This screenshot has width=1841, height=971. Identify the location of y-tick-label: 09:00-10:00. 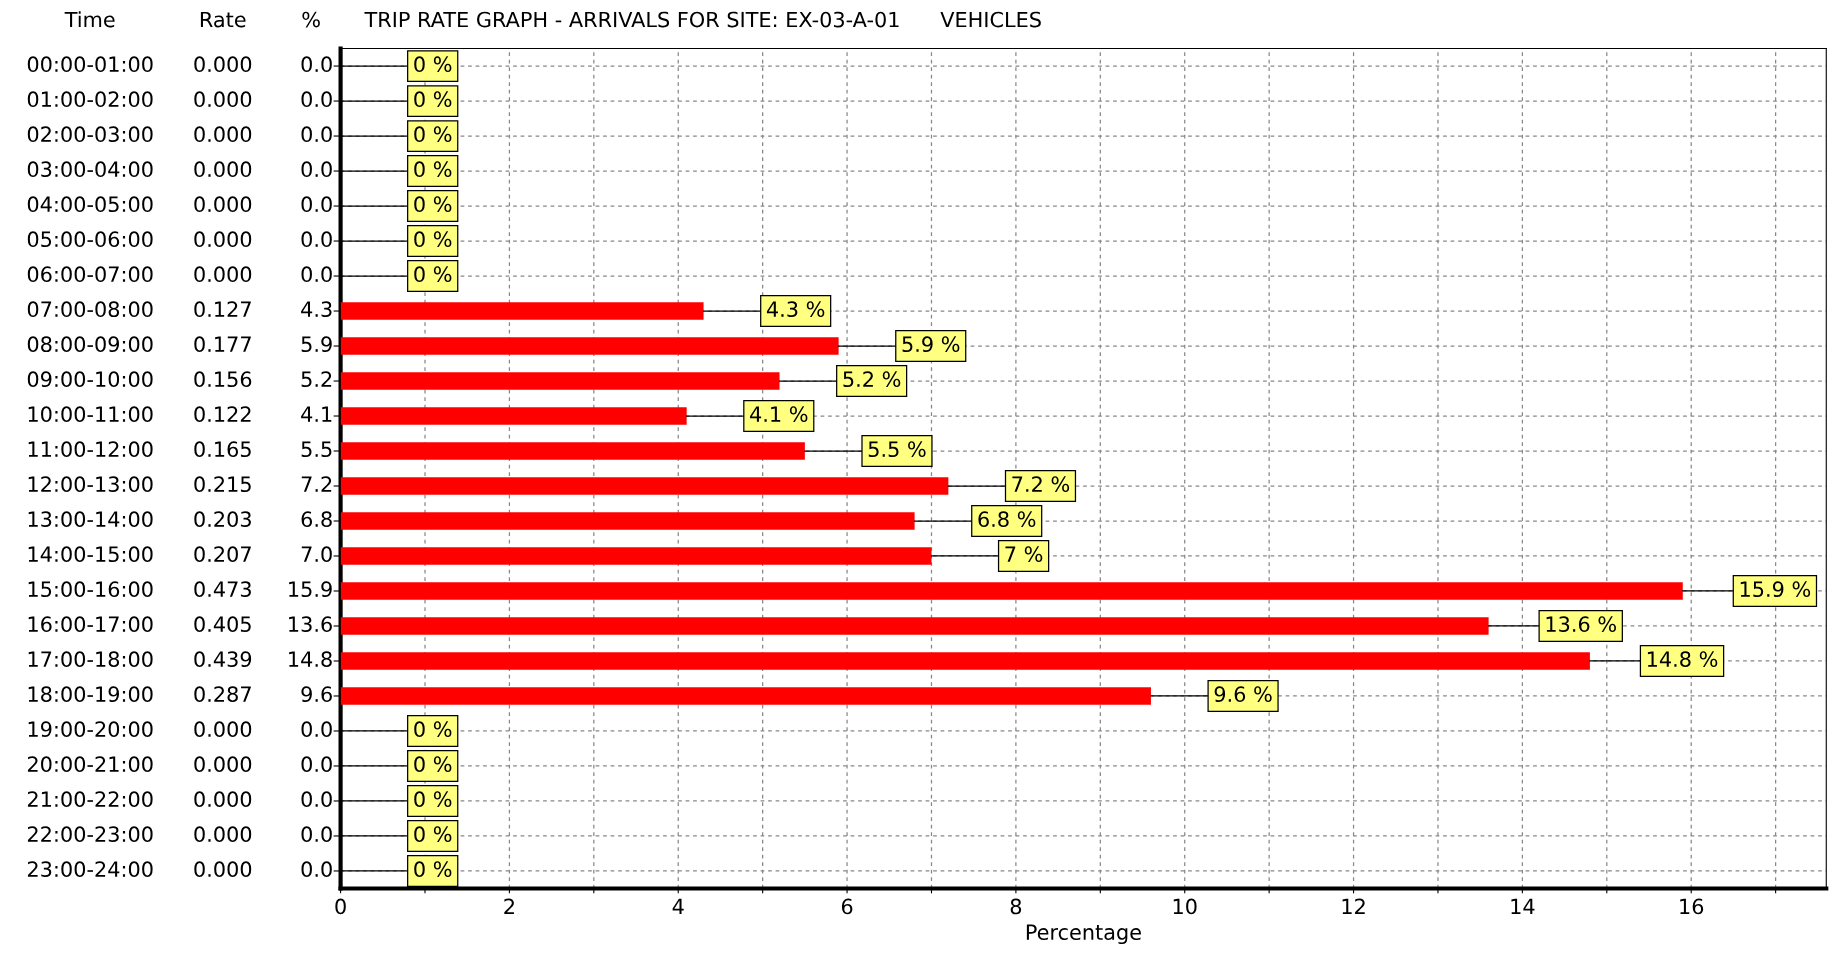
(90, 379).